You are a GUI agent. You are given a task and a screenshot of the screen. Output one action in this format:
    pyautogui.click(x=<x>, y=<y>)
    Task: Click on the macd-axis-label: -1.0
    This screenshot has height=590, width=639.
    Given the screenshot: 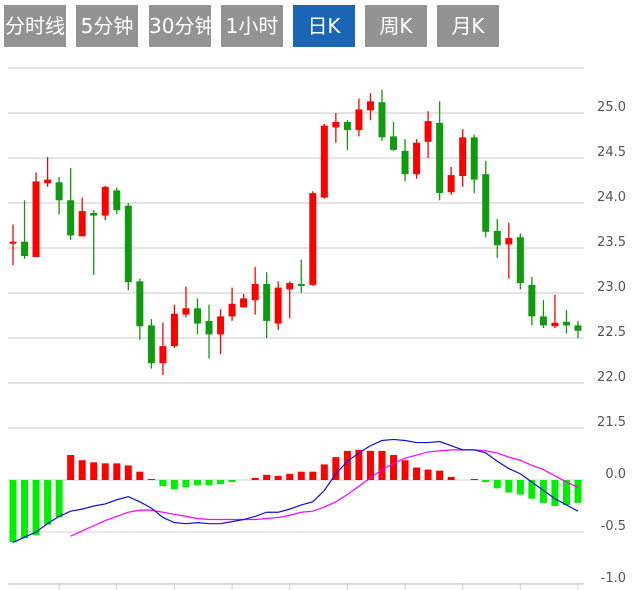 What is the action you would take?
    pyautogui.click(x=613, y=578)
    